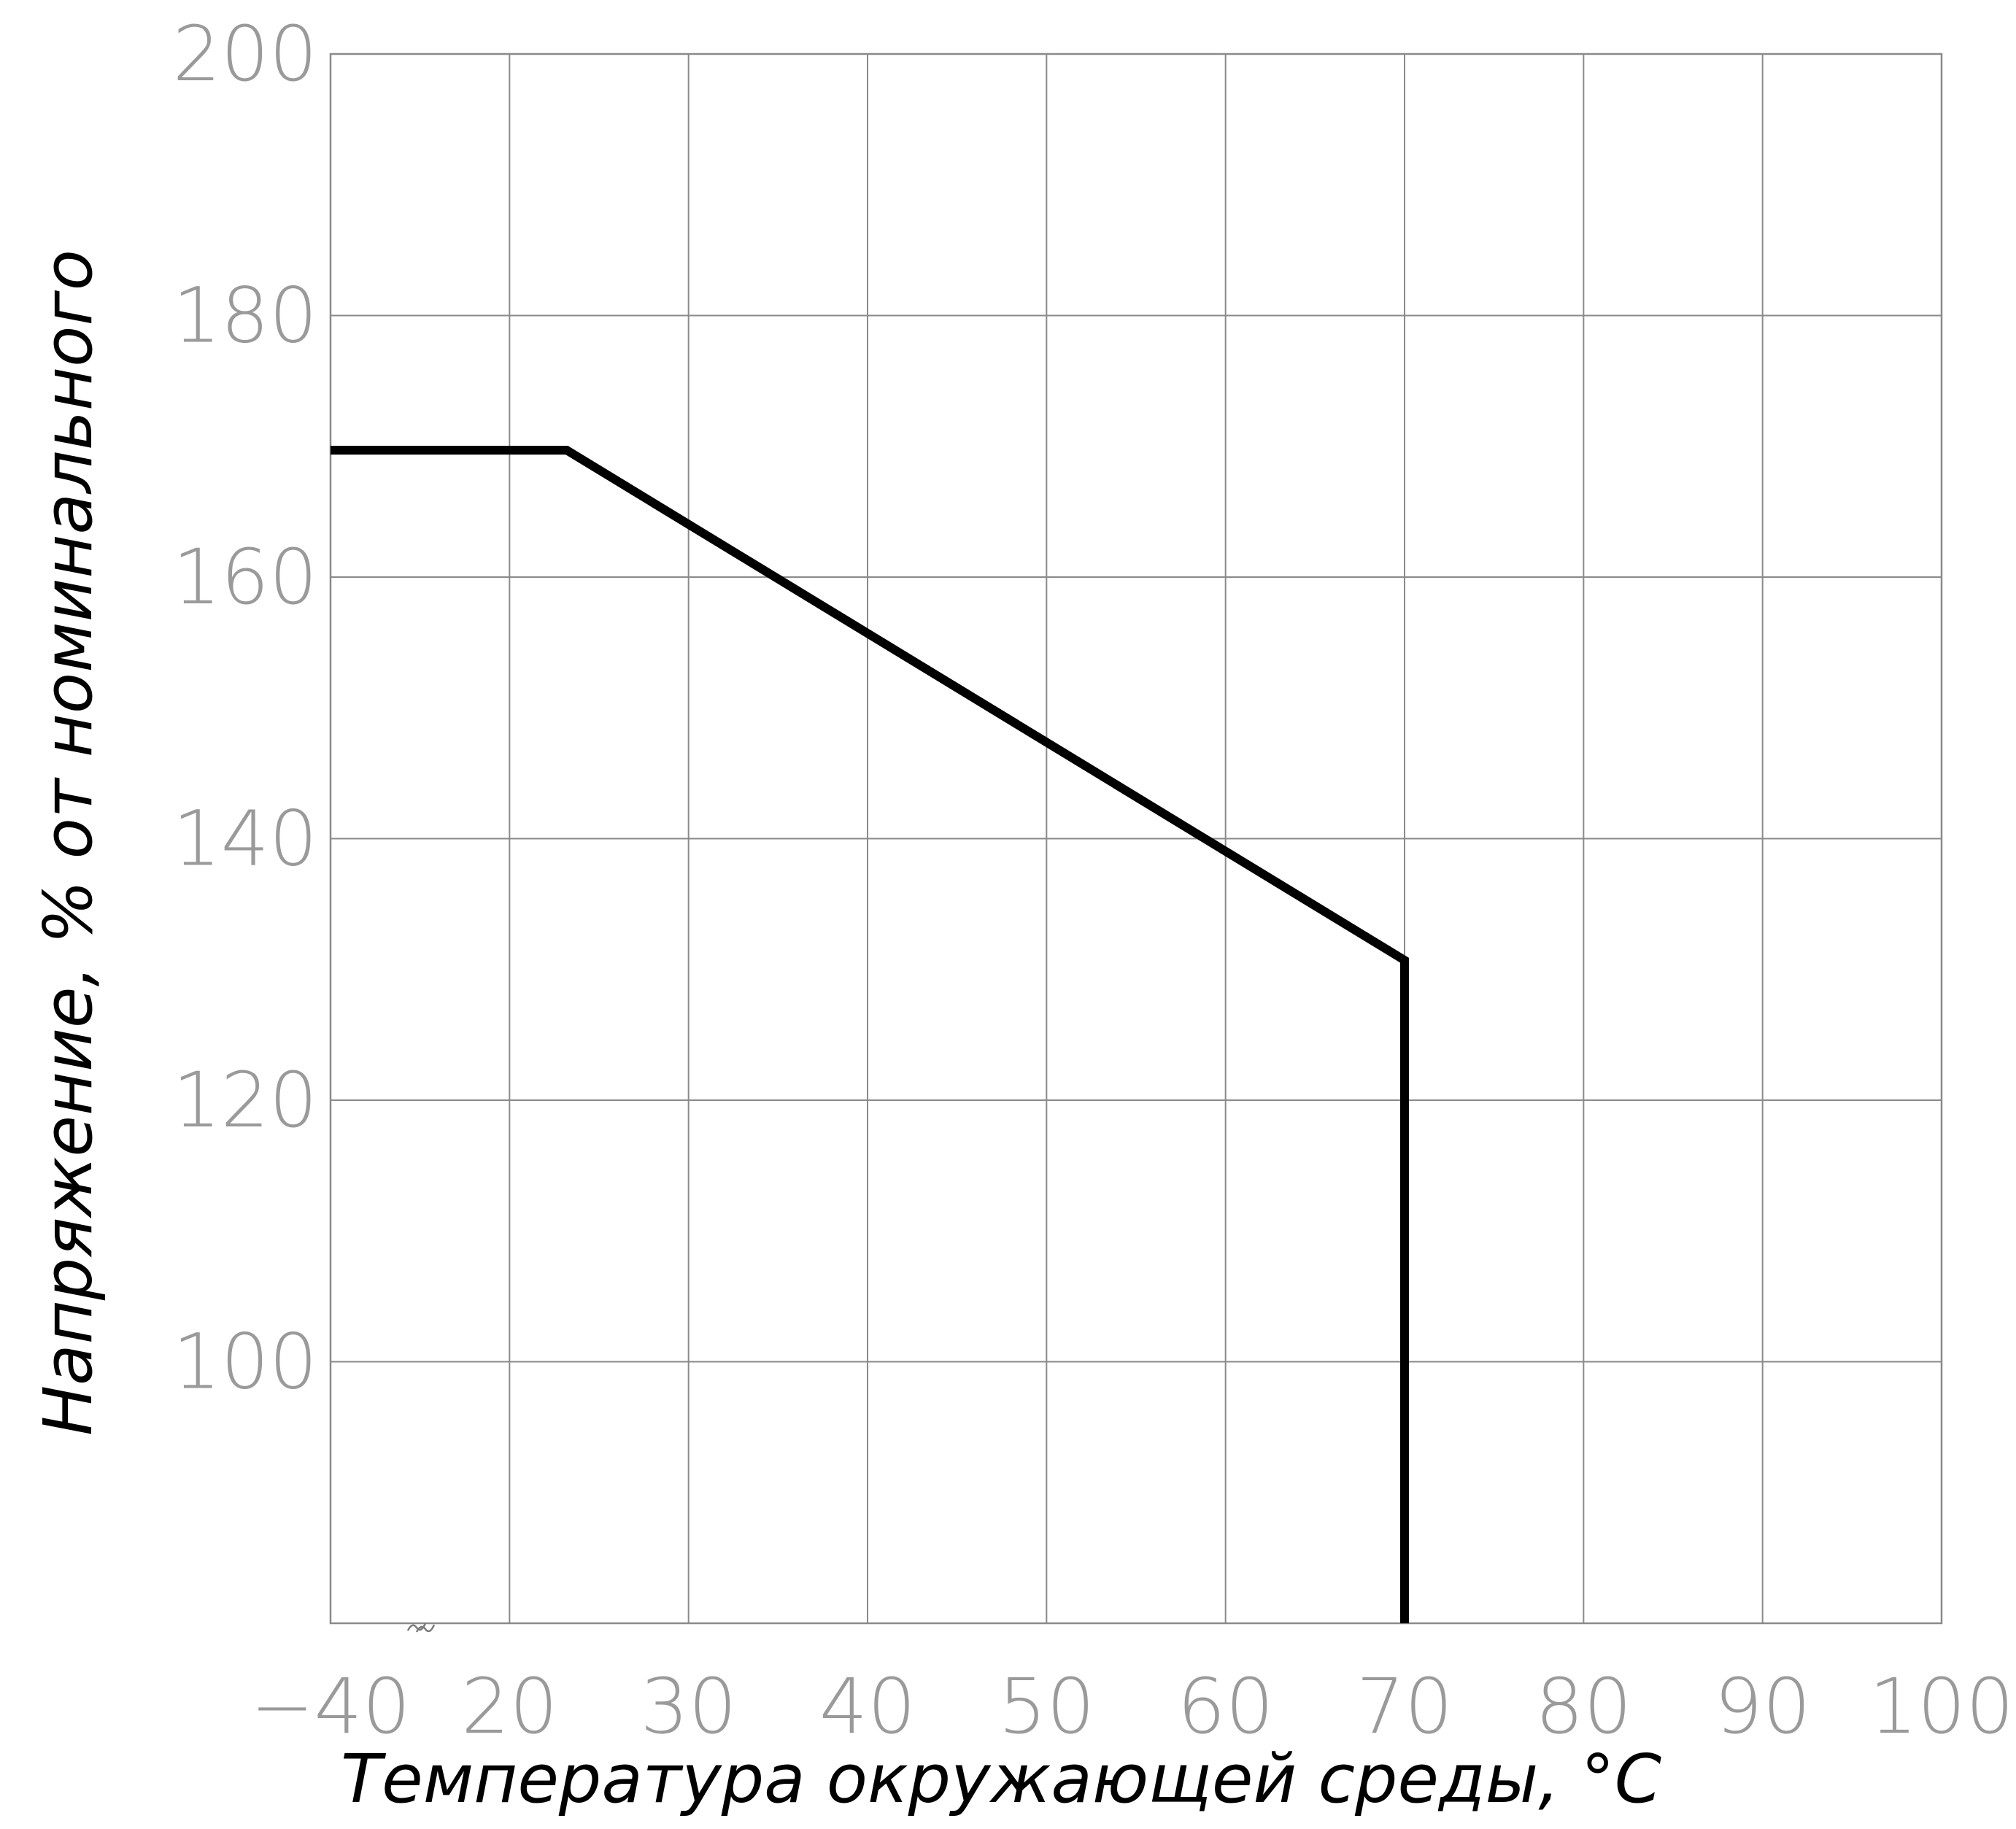 This screenshot has height=1829, width=2016. What do you see at coordinates (688, 1707) in the screenshot?
I see `x-tick-label: 30` at bounding box center [688, 1707].